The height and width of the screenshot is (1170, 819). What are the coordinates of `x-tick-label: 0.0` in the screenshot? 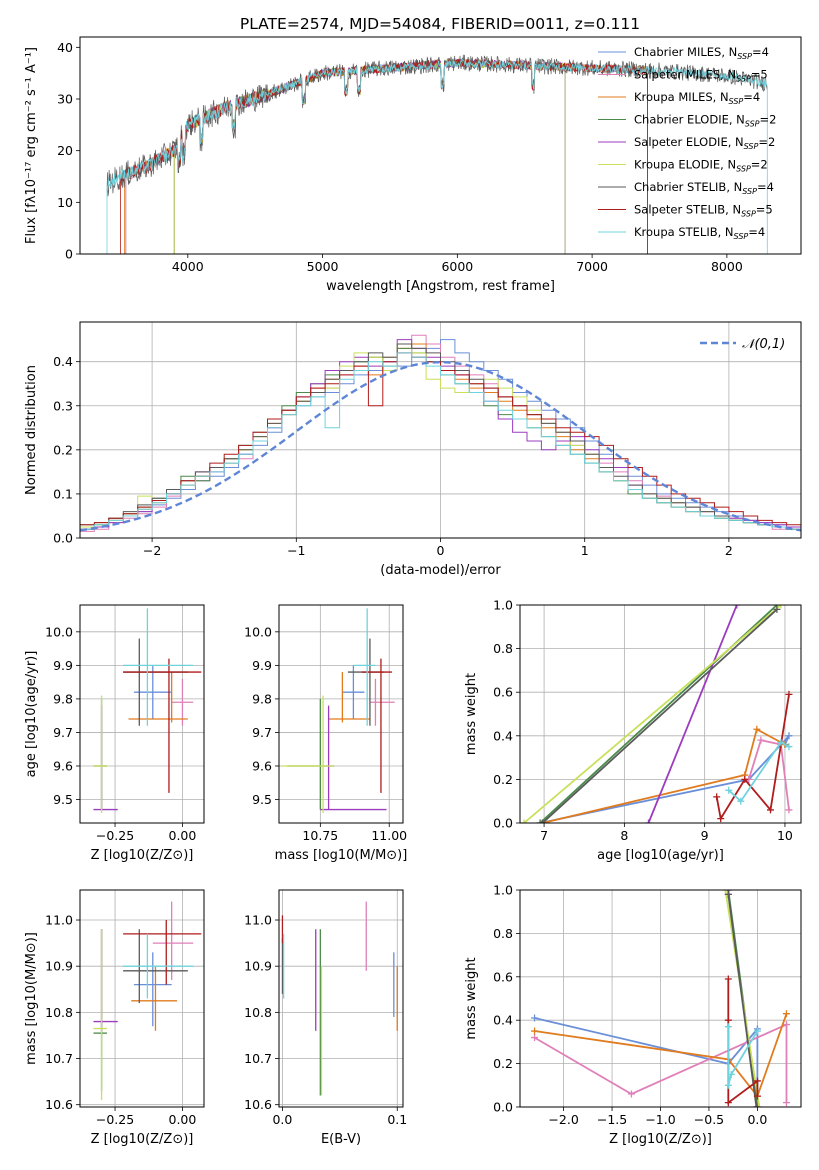 It's located at (757, 1119).